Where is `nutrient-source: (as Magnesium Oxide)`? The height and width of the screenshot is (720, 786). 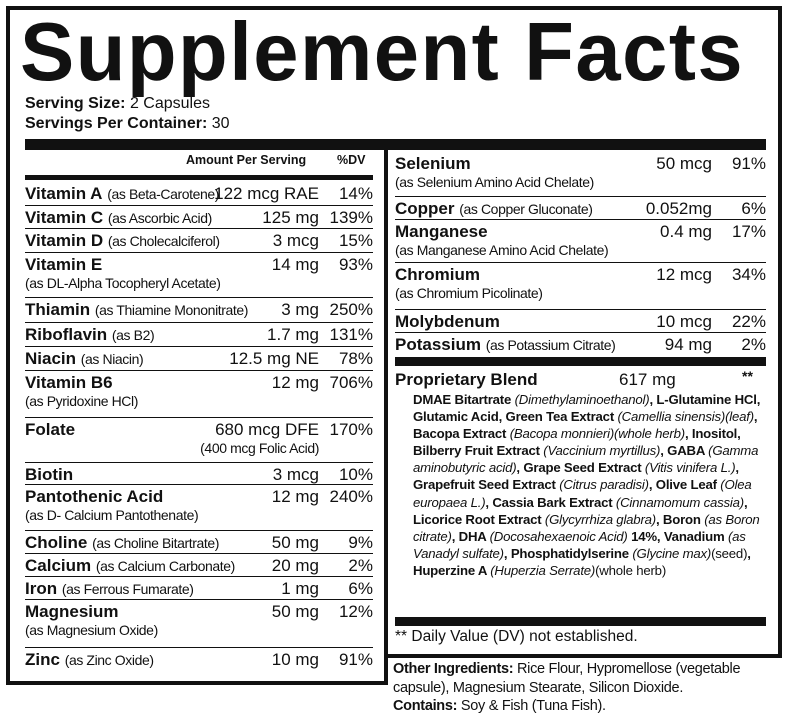
nutrient-source: (as Magnesium Oxide) is located at coordinates (91, 630).